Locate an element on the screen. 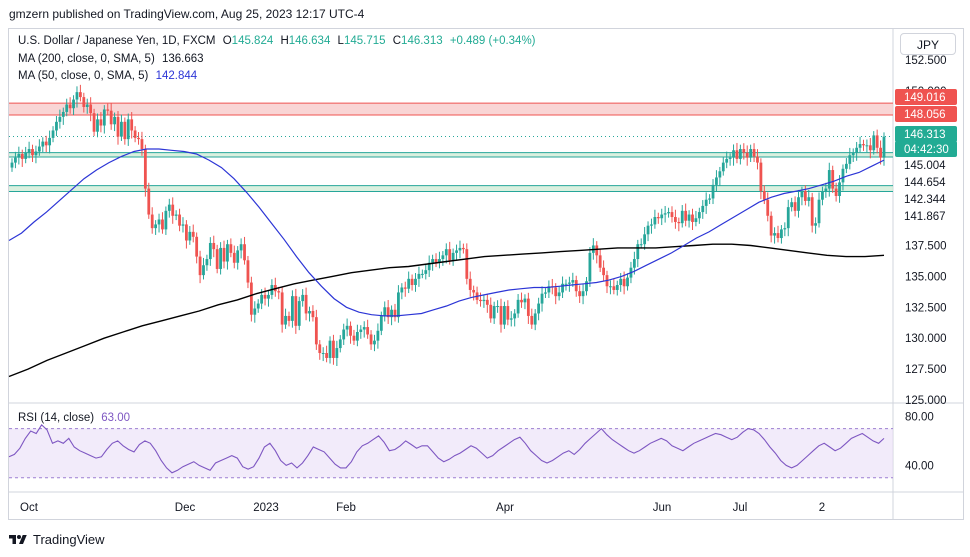  rsi-legend: RSI (14, close) 63.00 is located at coordinates (76, 418).